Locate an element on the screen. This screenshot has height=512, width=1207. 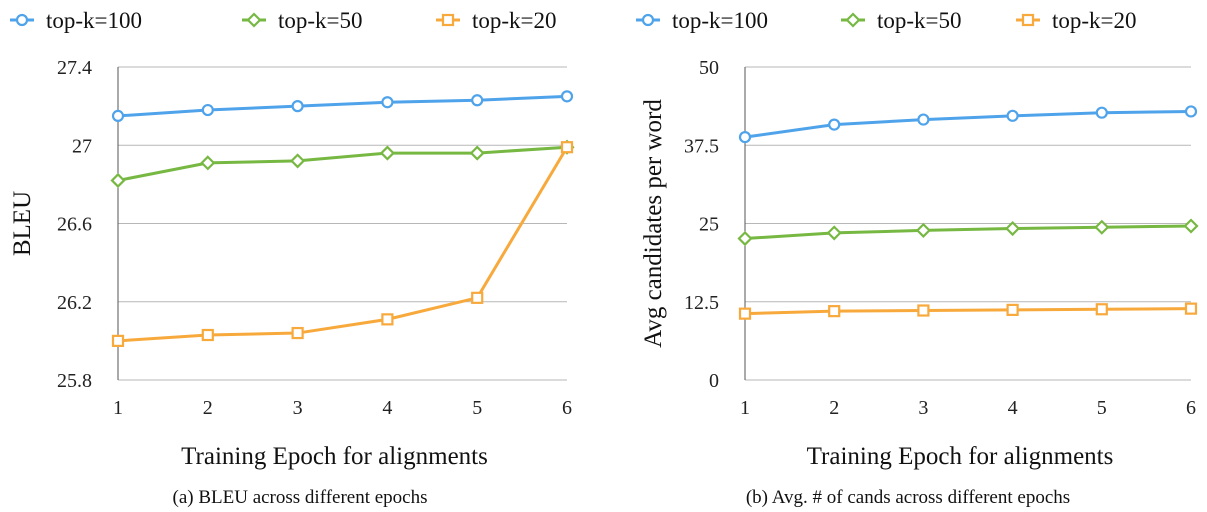
y-tick-label: 37.5 is located at coordinates (701, 146).